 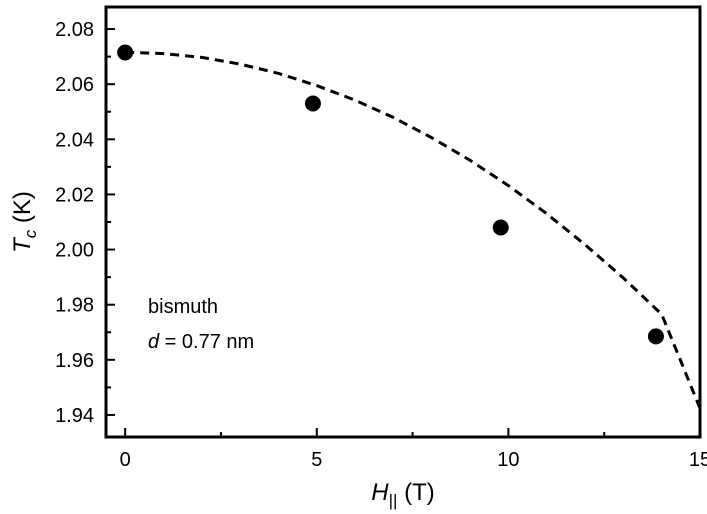 I want to click on x-tick-label: 10, so click(x=508, y=460).